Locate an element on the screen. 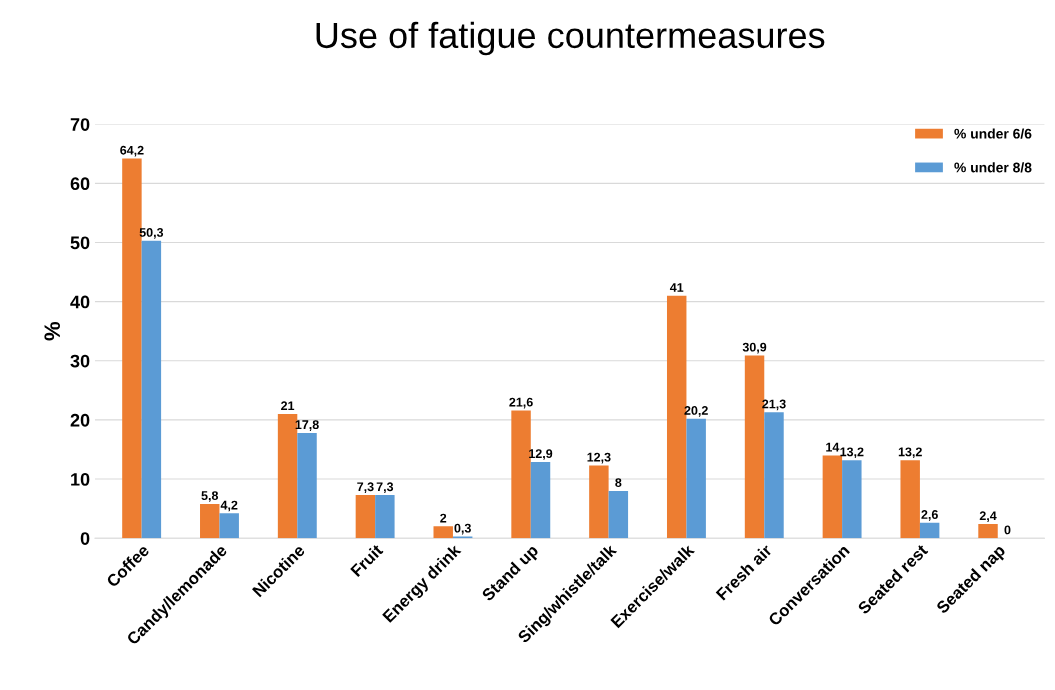 Image resolution: width=1055 pixels, height=690 pixels. data-label: 8 is located at coordinates (618, 483).